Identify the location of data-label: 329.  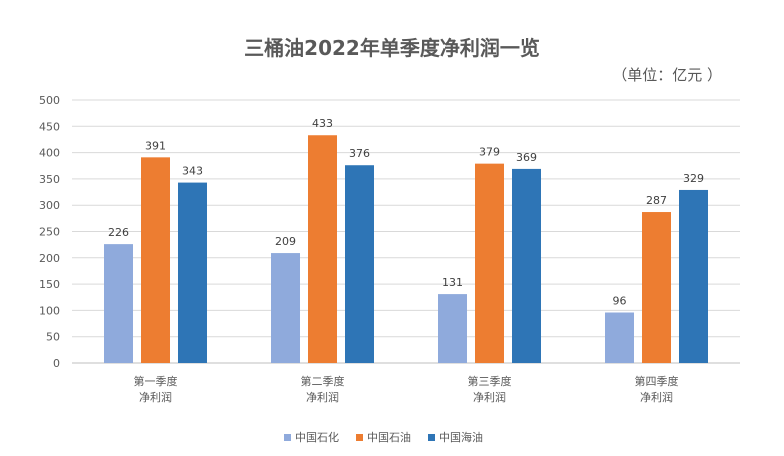
(693, 178).